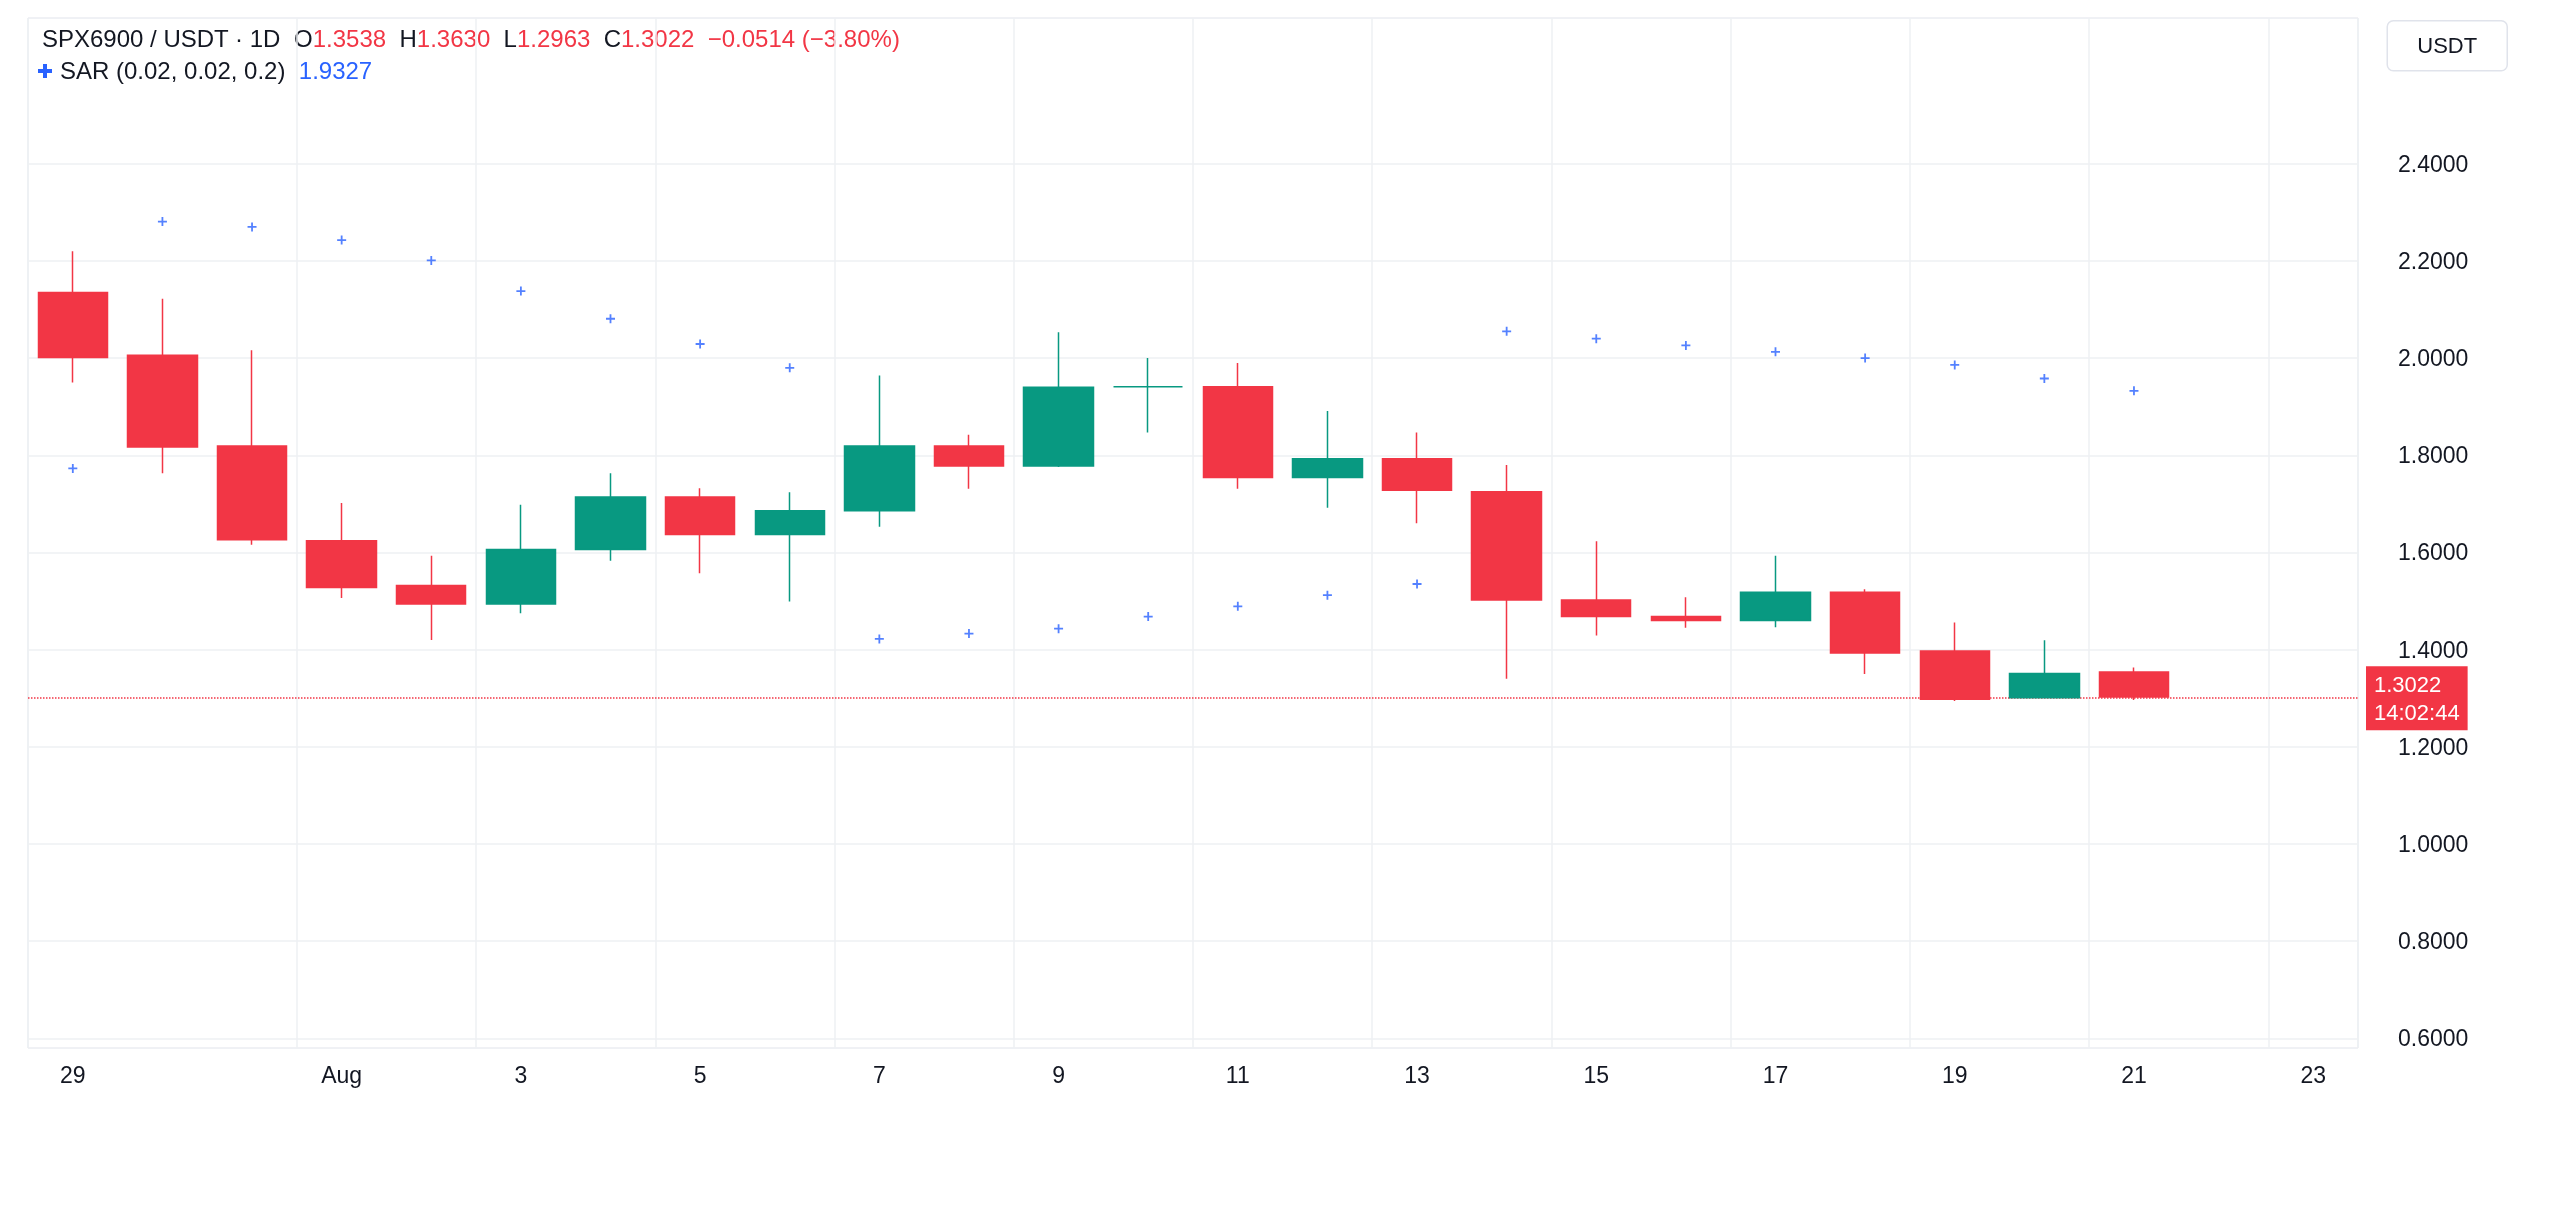  I want to click on annotation: H1.3630, so click(451, 38).